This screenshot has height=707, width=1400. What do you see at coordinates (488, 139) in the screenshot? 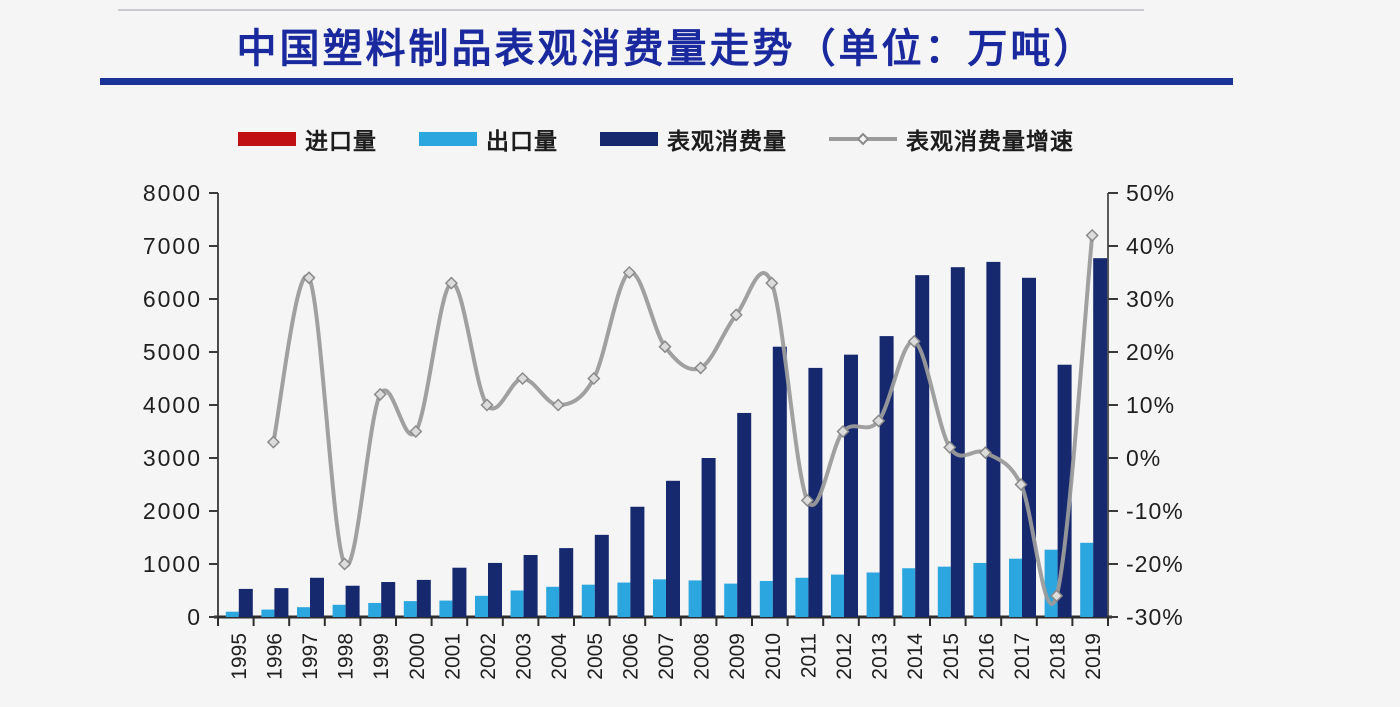
I see `legend-item-exports: 出口量` at bounding box center [488, 139].